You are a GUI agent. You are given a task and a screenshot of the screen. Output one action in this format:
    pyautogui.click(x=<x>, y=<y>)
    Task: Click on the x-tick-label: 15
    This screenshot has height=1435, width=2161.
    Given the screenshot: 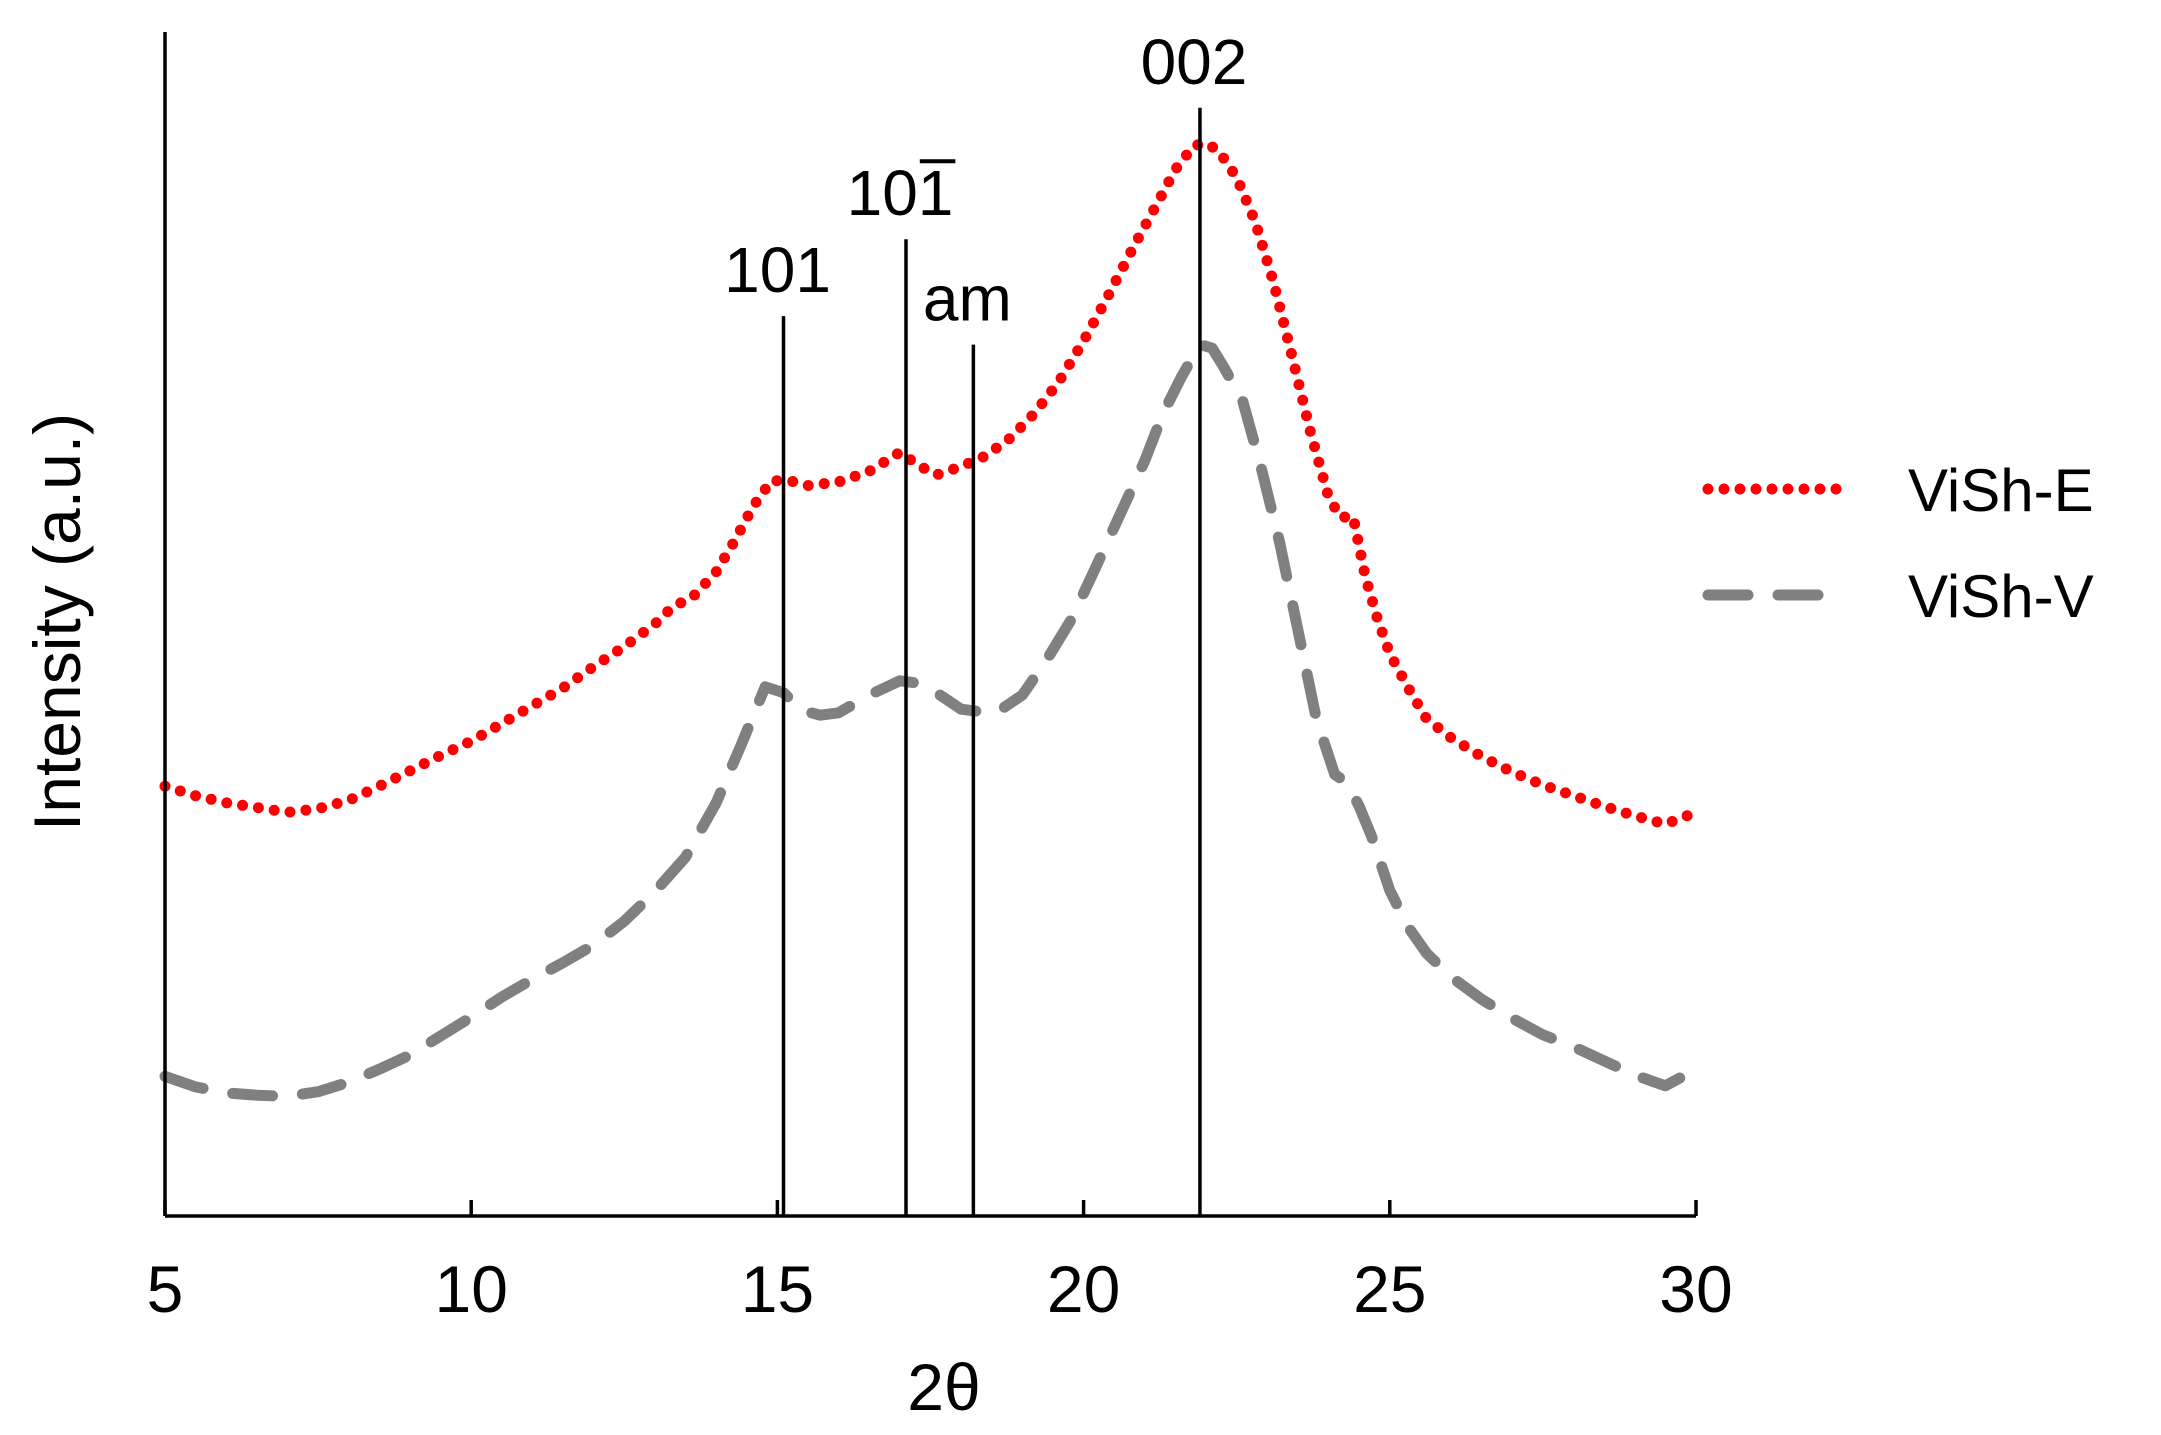 What is the action you would take?
    pyautogui.click(x=777, y=1289)
    